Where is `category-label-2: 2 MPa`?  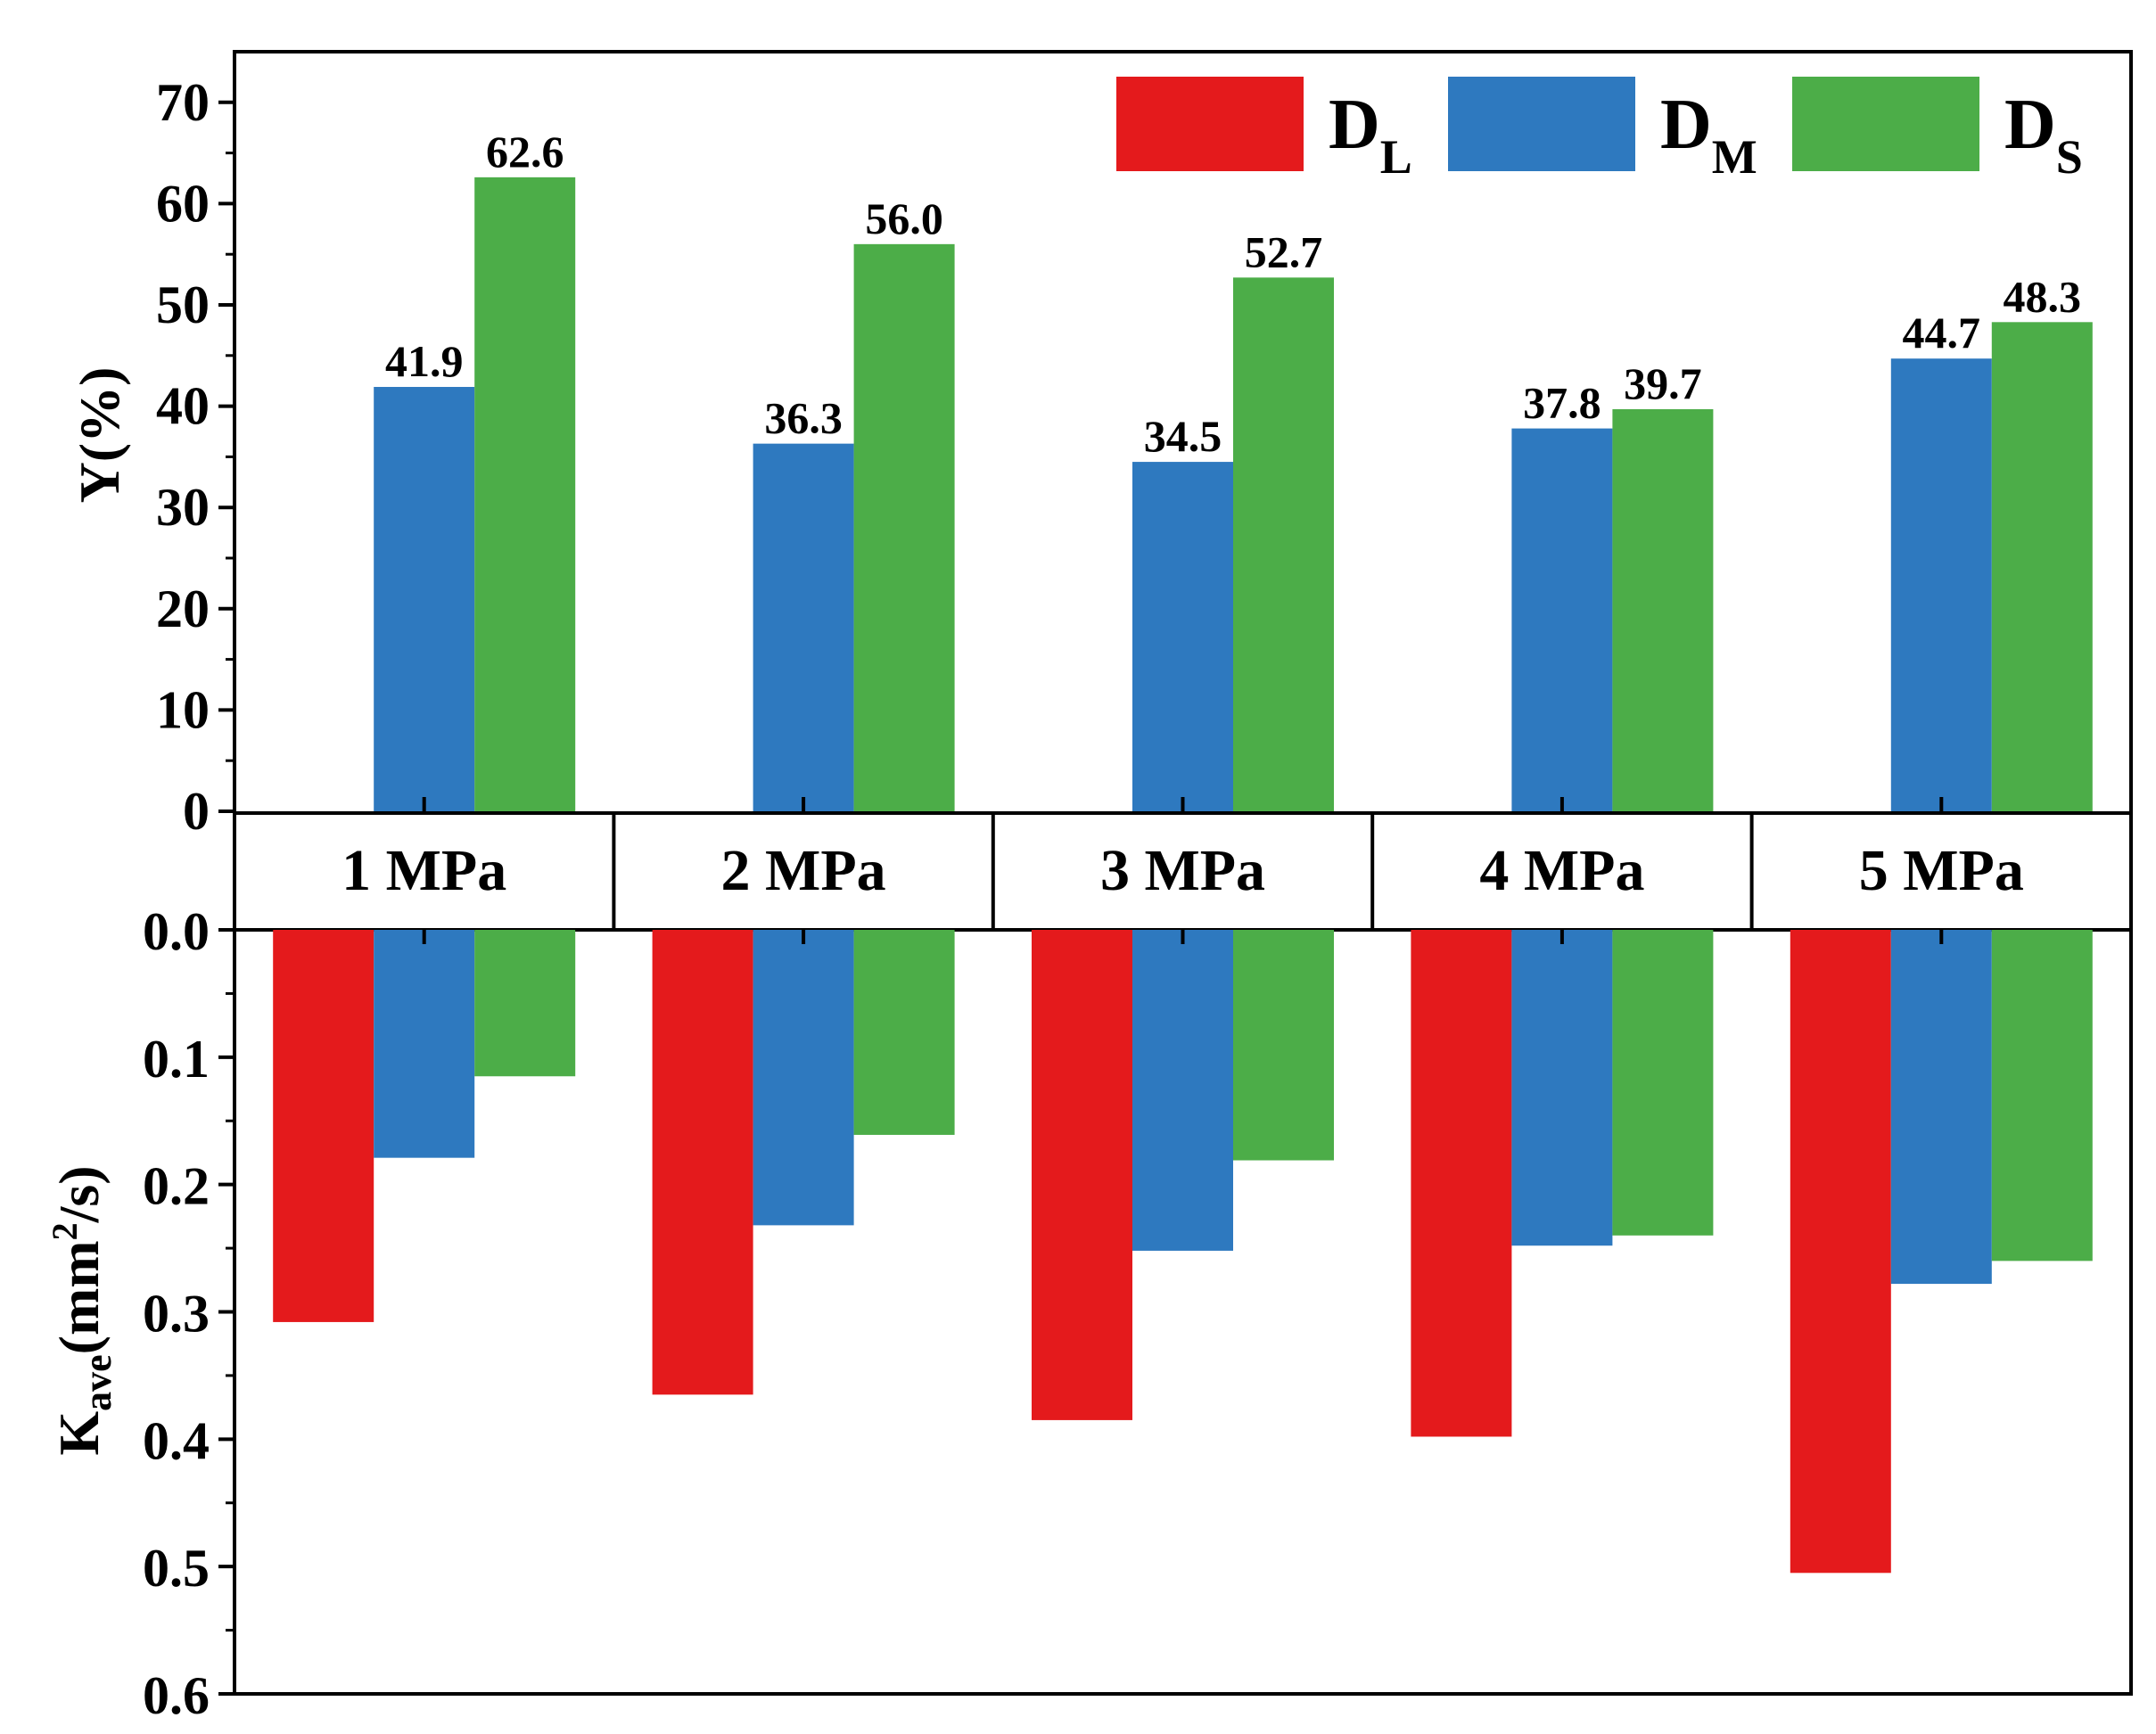
category-label-2: 2 MPa is located at coordinates (804, 871).